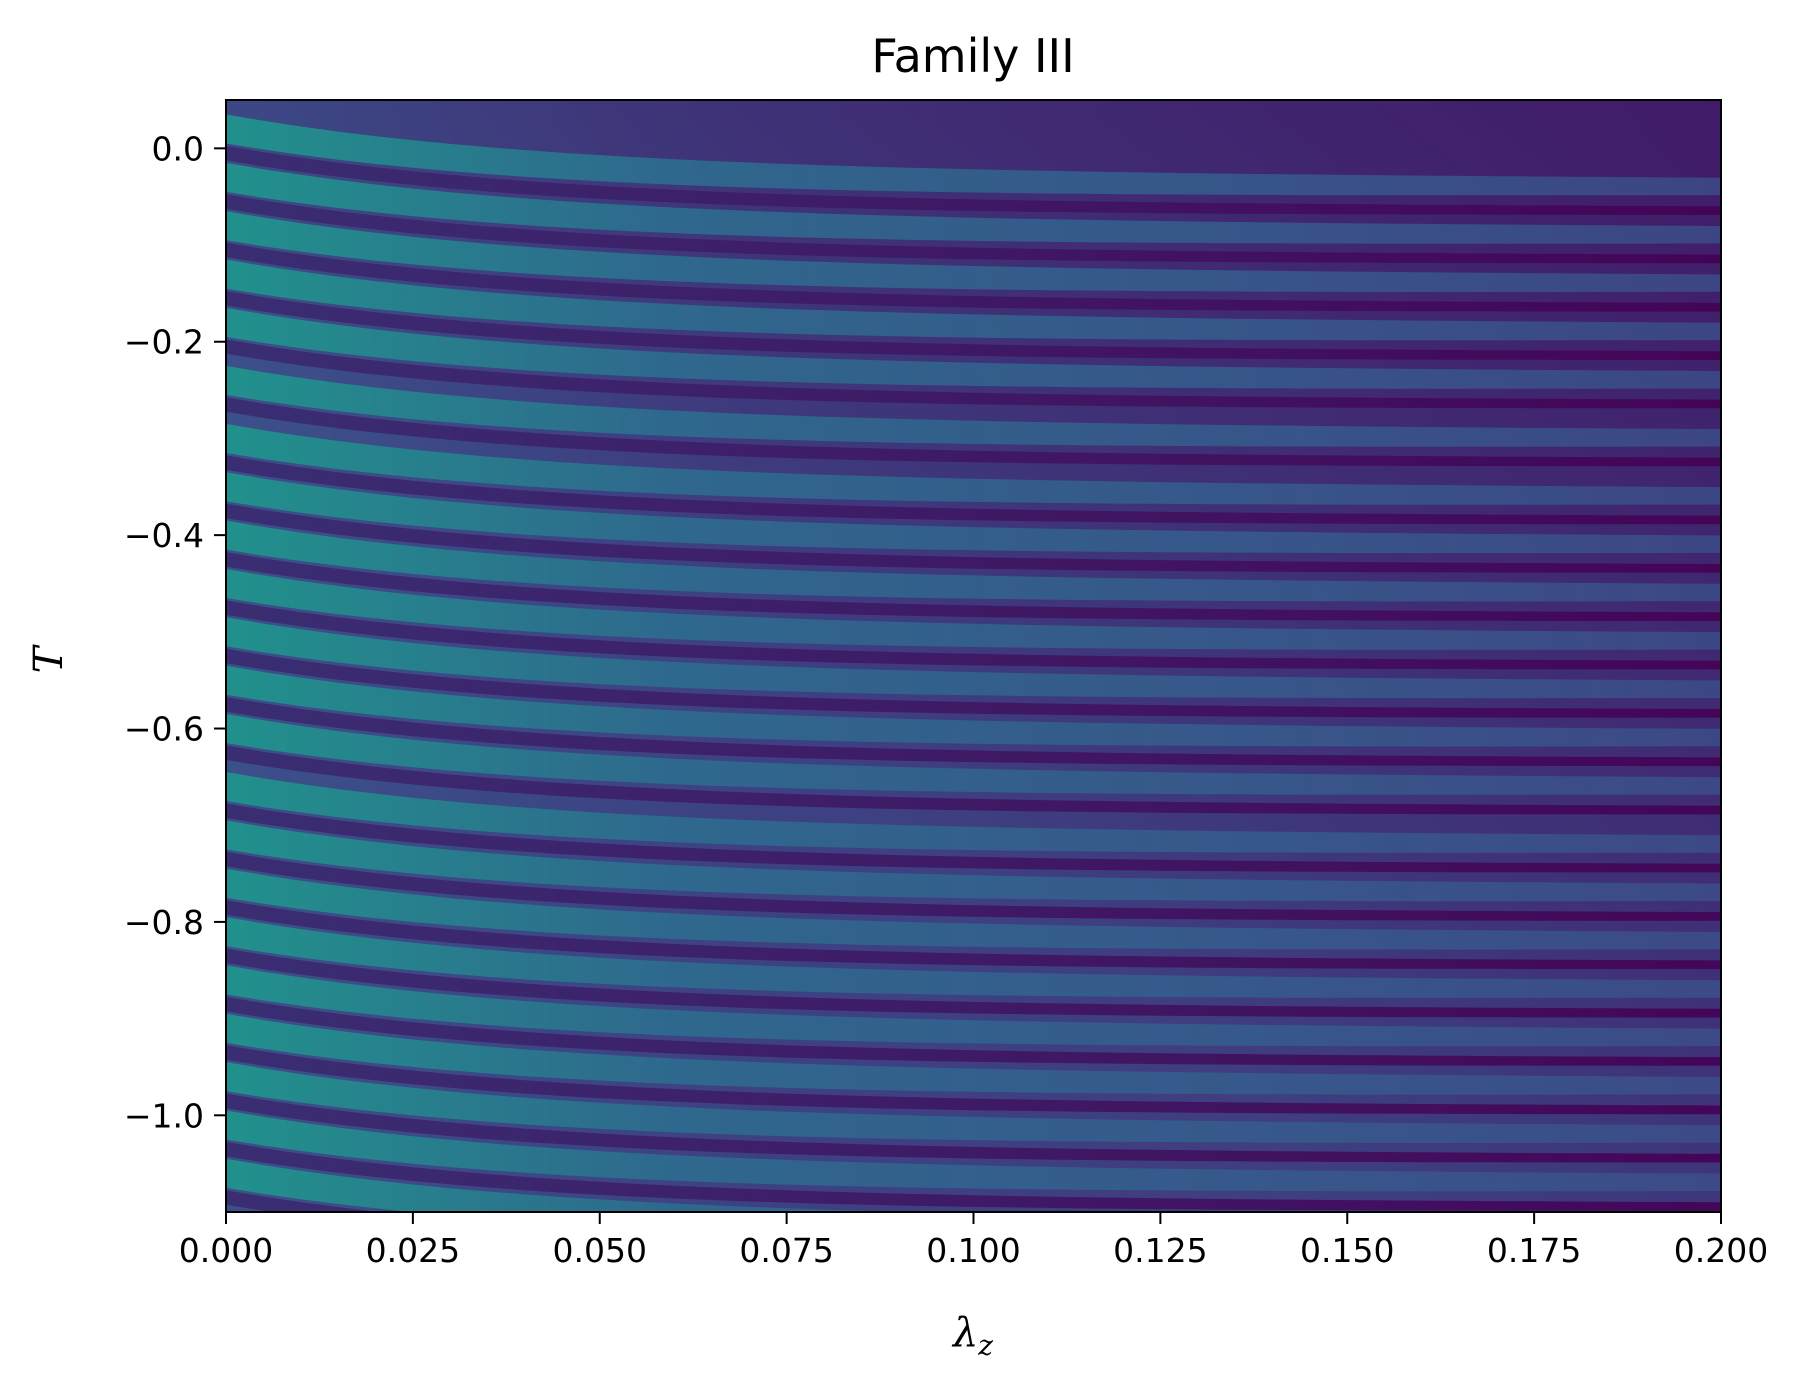 This screenshot has width=1802, height=1376. What do you see at coordinates (1721, 1250) in the screenshot?
I see `x-tick-label: 0.200` at bounding box center [1721, 1250].